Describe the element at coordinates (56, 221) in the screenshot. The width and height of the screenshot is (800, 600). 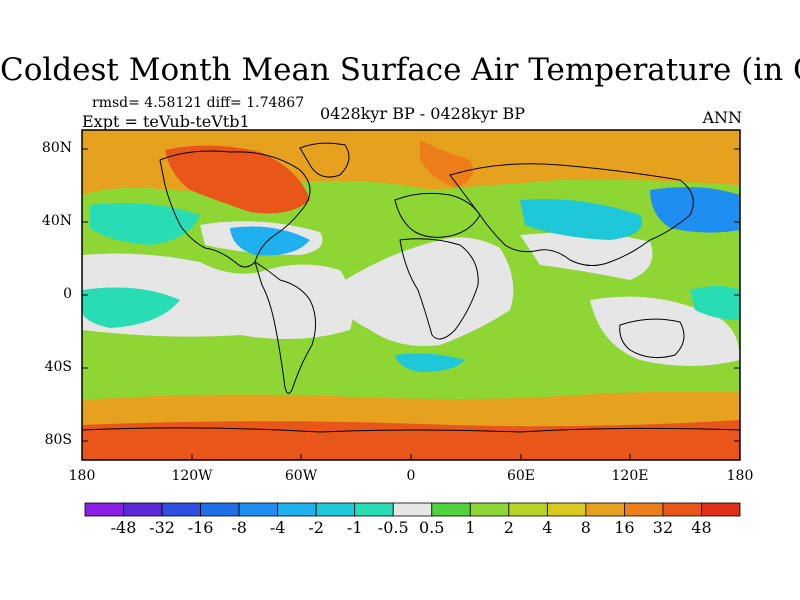
I see `lat-label-40n: 40N` at that location.